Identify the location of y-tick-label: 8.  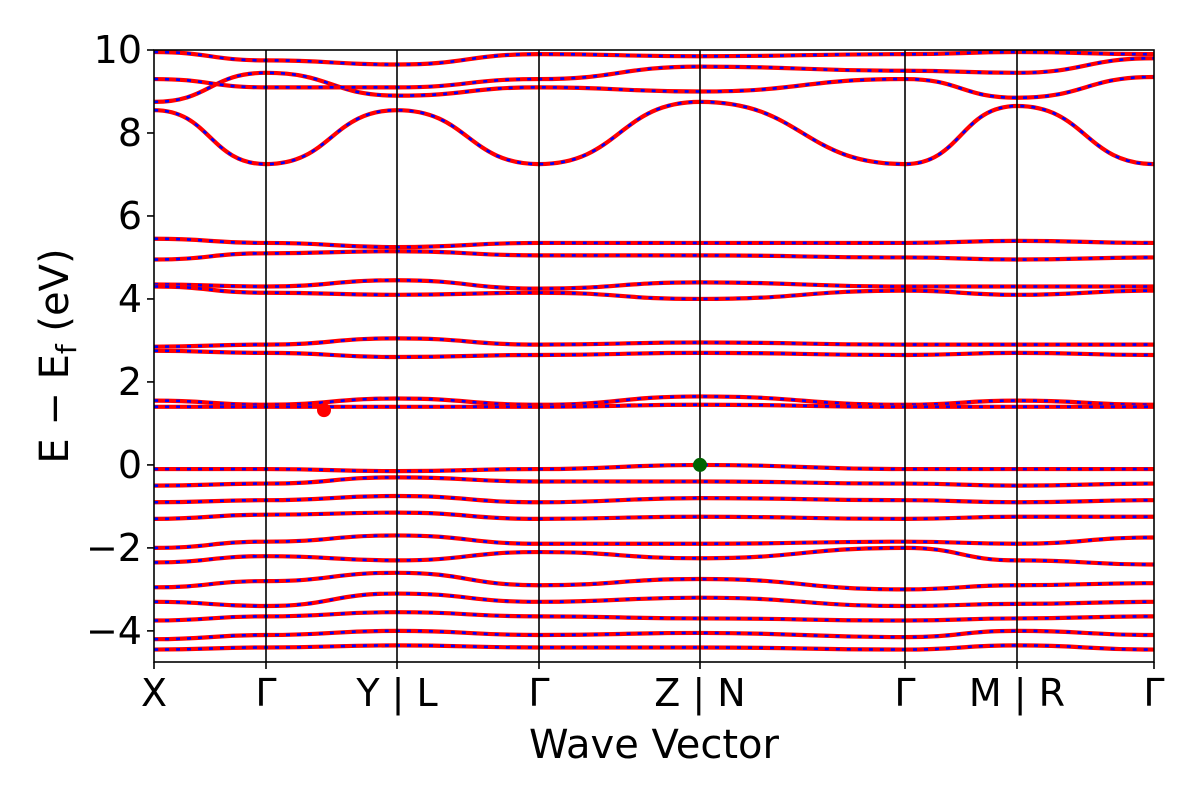
(130, 133).